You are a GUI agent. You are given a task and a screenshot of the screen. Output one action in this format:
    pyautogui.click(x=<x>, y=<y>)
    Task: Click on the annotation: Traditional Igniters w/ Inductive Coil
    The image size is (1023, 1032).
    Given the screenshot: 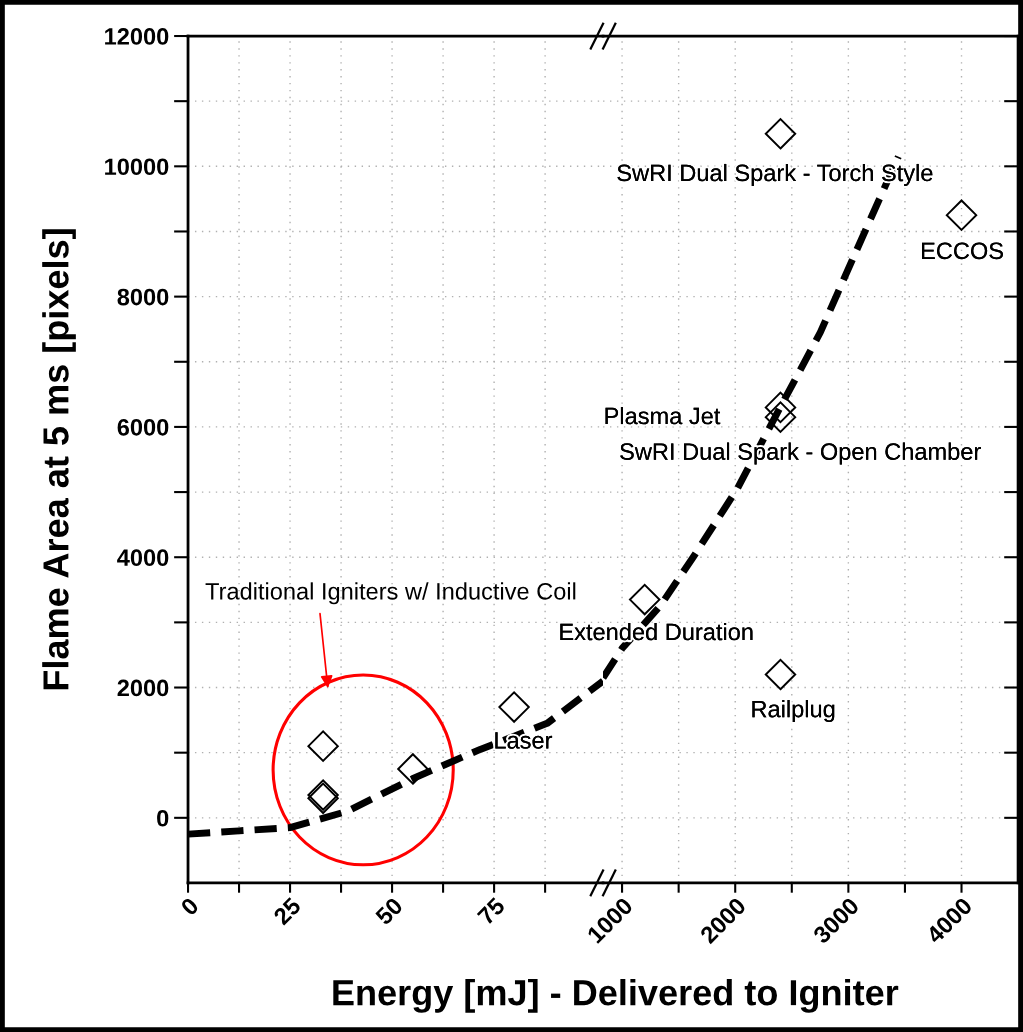 What is the action you would take?
    pyautogui.click(x=390, y=593)
    